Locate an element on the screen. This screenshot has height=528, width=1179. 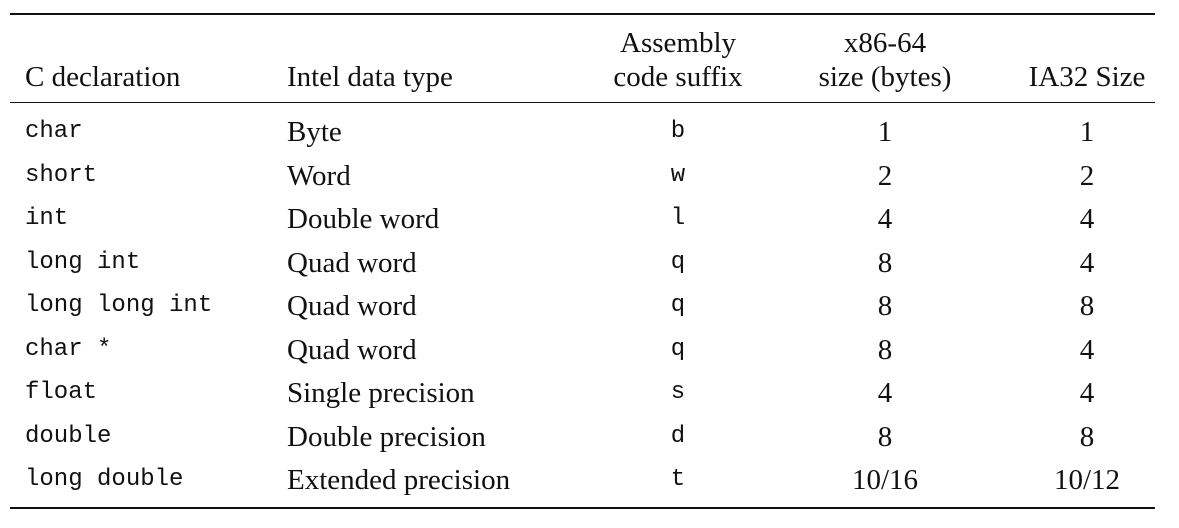
table-cell: char is located at coordinates (54, 131).